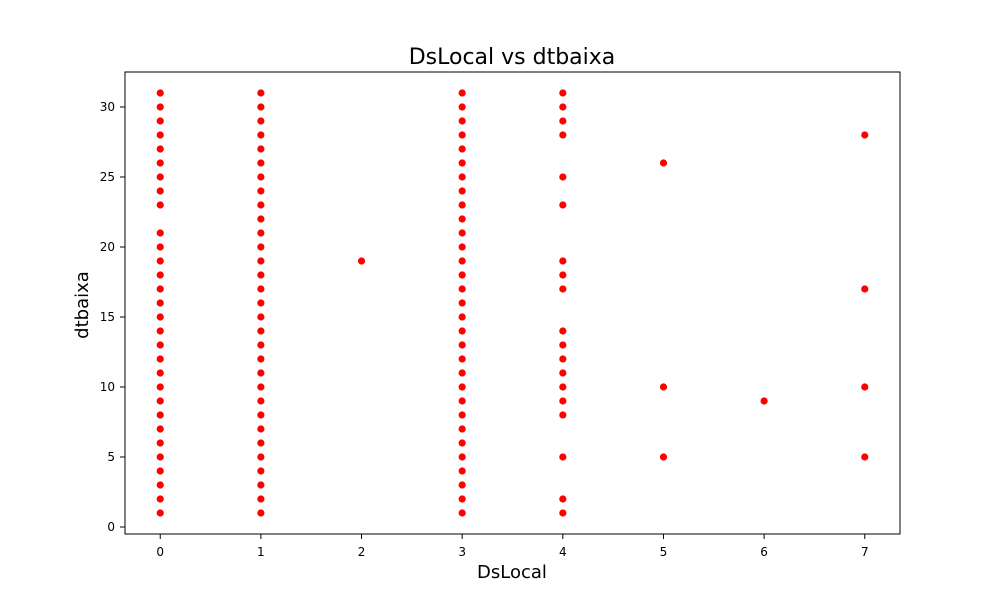  I want to click on y-tick-label: 0, so click(111, 527).